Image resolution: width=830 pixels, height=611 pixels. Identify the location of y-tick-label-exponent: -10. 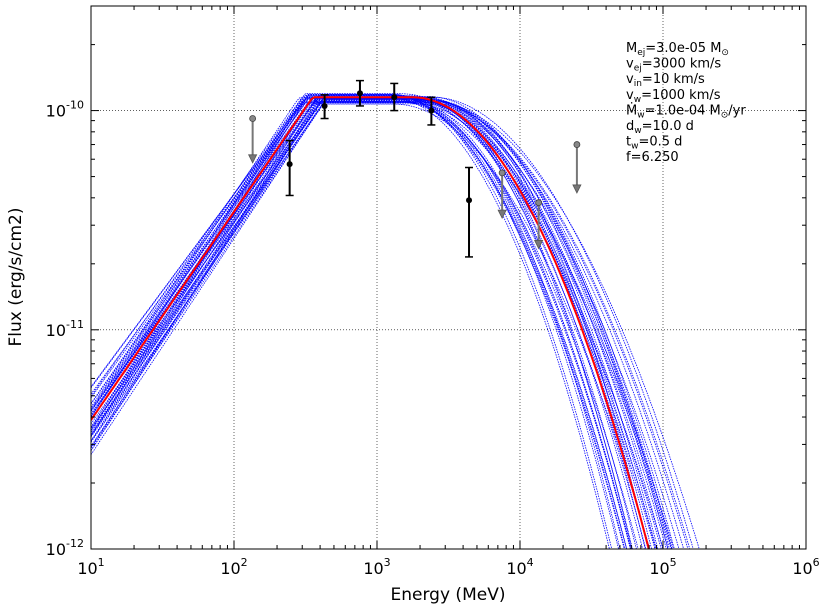
(75, 105).